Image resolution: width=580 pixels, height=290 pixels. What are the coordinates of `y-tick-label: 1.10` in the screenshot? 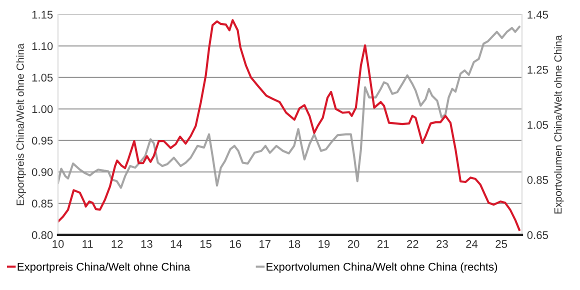 It's located at (42, 46).